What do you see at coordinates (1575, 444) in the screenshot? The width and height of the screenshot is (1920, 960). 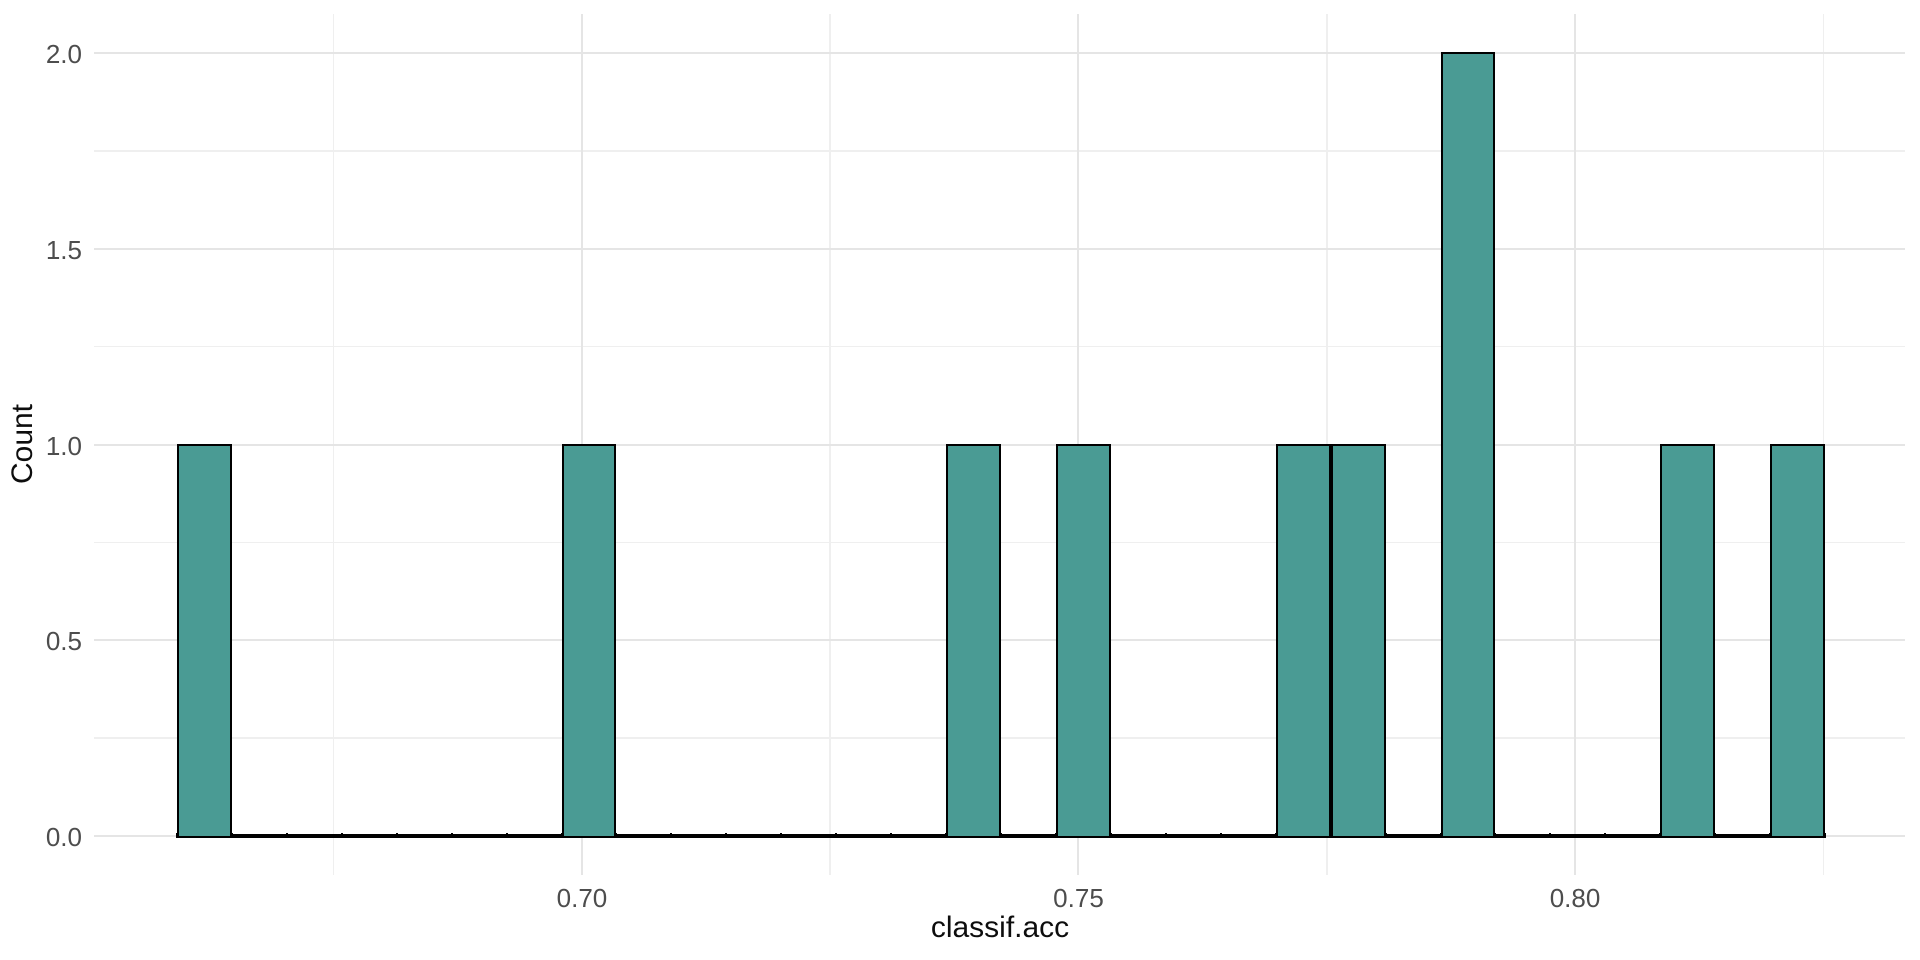 I see `x-major-gridline` at bounding box center [1575, 444].